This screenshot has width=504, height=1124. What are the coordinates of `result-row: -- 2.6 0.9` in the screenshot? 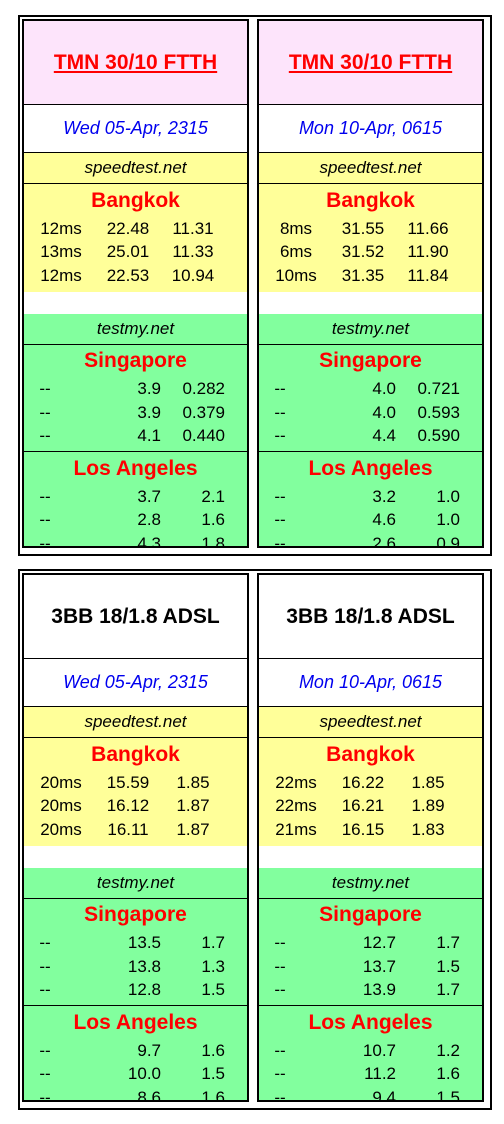 It's located at (370, 540).